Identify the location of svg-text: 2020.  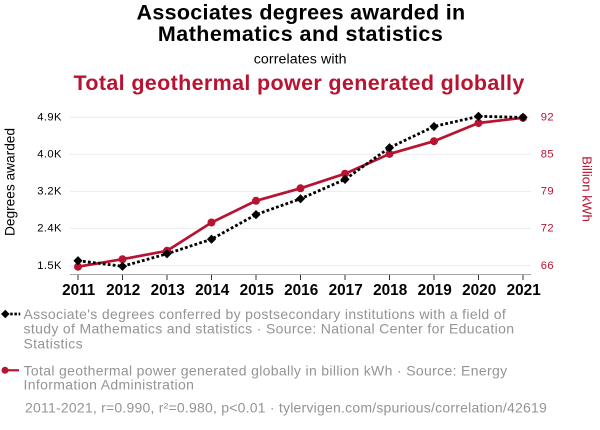
(479, 290).